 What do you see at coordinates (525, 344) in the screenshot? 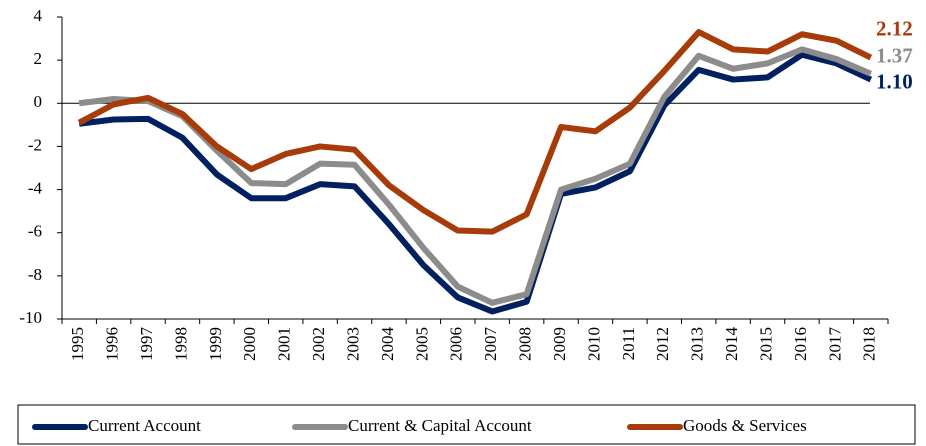
I see `x-tick-label: 2008` at bounding box center [525, 344].